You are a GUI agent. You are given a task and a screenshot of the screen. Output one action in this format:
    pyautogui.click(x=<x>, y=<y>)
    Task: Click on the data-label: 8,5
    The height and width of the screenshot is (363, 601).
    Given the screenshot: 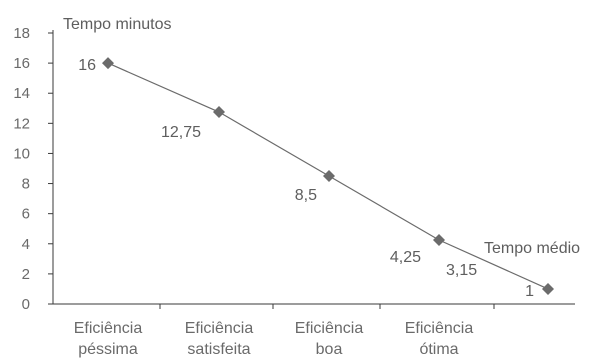 What is the action you would take?
    pyautogui.click(x=306, y=195)
    